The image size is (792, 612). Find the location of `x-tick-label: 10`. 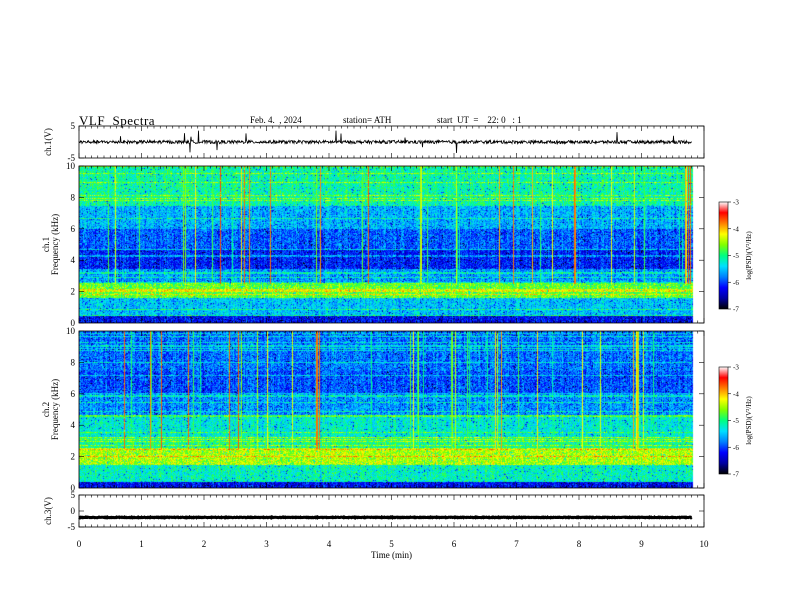

x-tick-label: 10 is located at coordinates (705, 544).